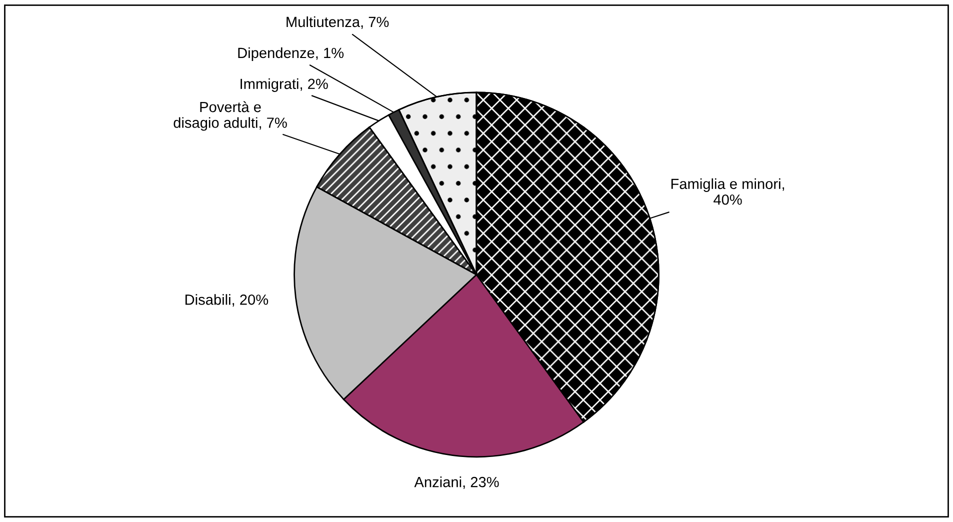 The width and height of the screenshot is (953, 522). Describe the element at coordinates (456, 482) in the screenshot. I see `slice-label: Anziani, 23%` at that location.